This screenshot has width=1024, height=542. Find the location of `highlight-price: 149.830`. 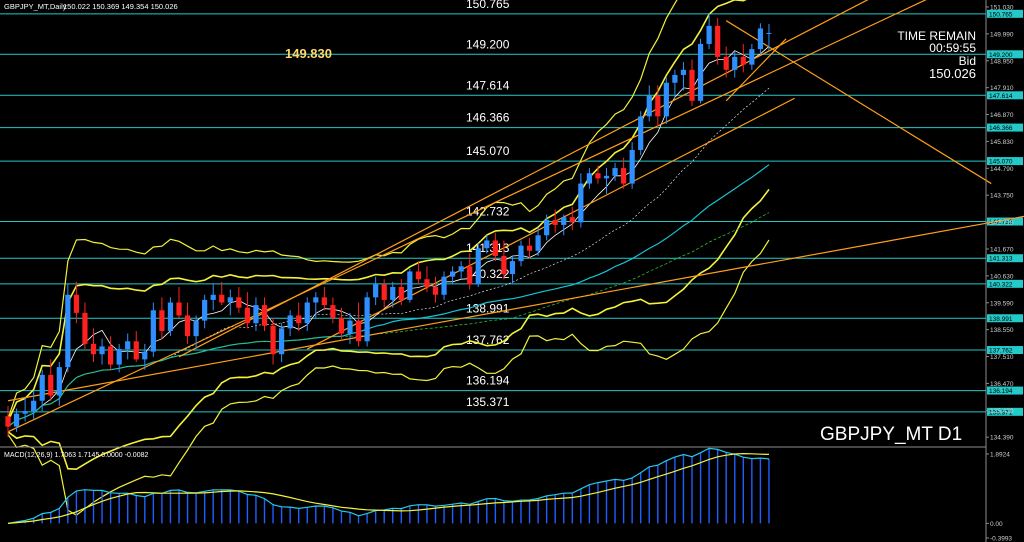

highlight-price: 149.830 is located at coordinates (308, 53).